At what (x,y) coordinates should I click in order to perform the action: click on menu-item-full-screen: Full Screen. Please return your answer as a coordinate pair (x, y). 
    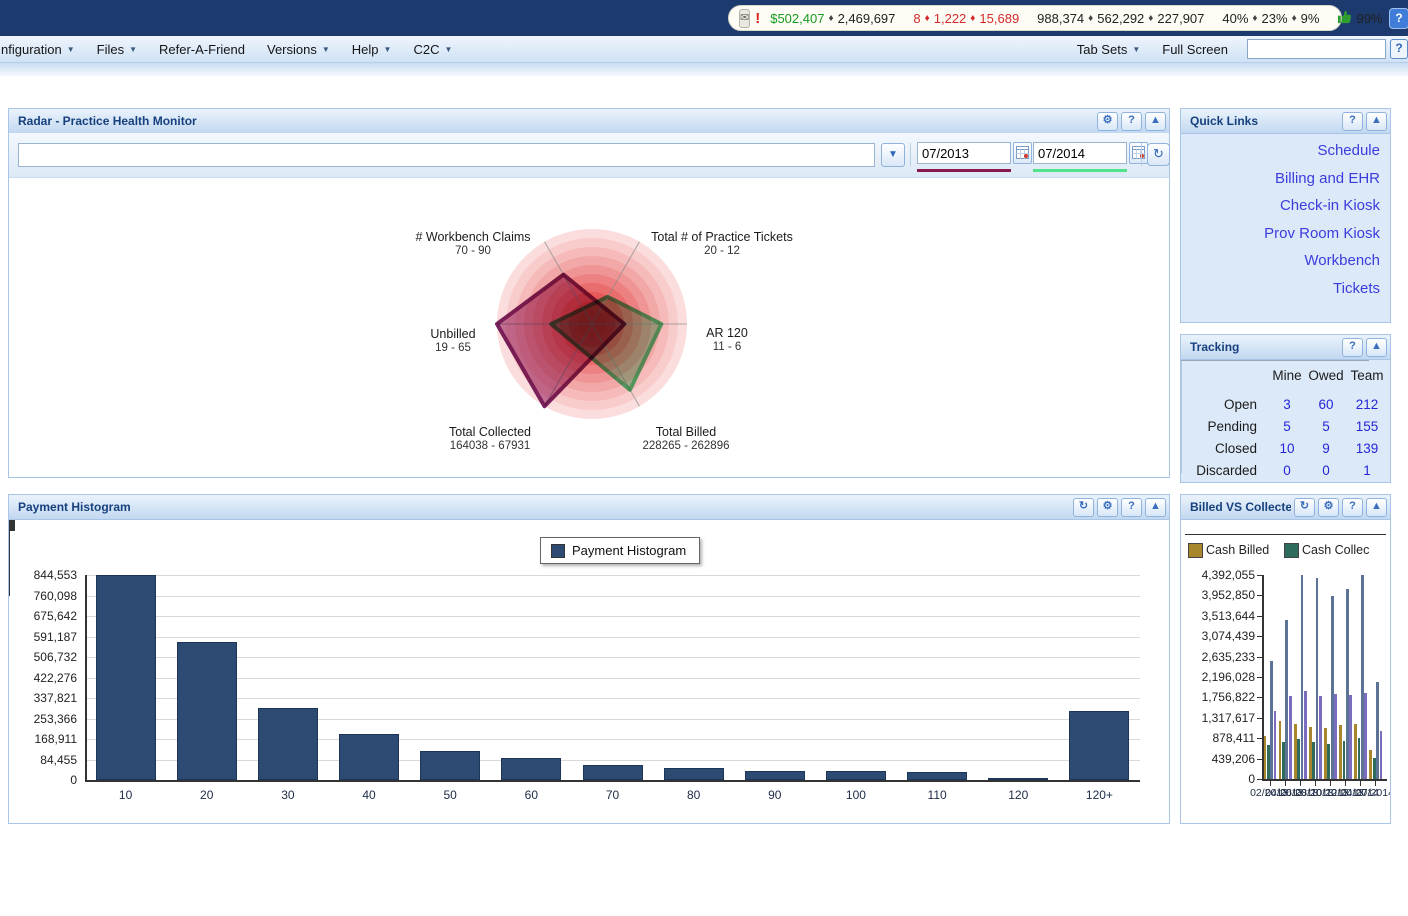
    Looking at the image, I should click on (1195, 49).